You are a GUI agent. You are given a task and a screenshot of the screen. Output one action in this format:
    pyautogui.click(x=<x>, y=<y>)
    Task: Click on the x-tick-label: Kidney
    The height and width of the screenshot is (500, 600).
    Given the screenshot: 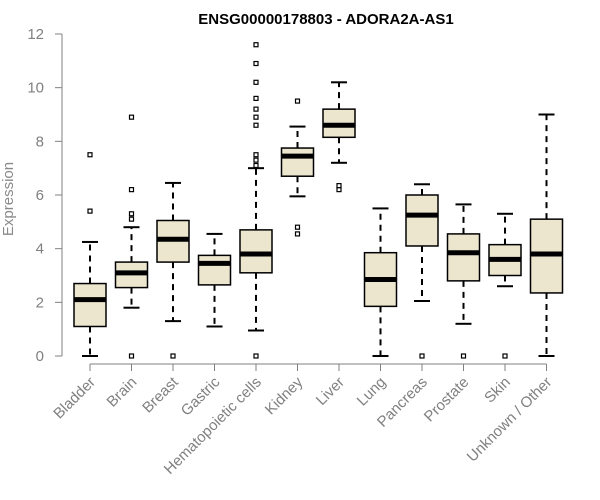 What is the action you would take?
    pyautogui.click(x=284, y=395)
    